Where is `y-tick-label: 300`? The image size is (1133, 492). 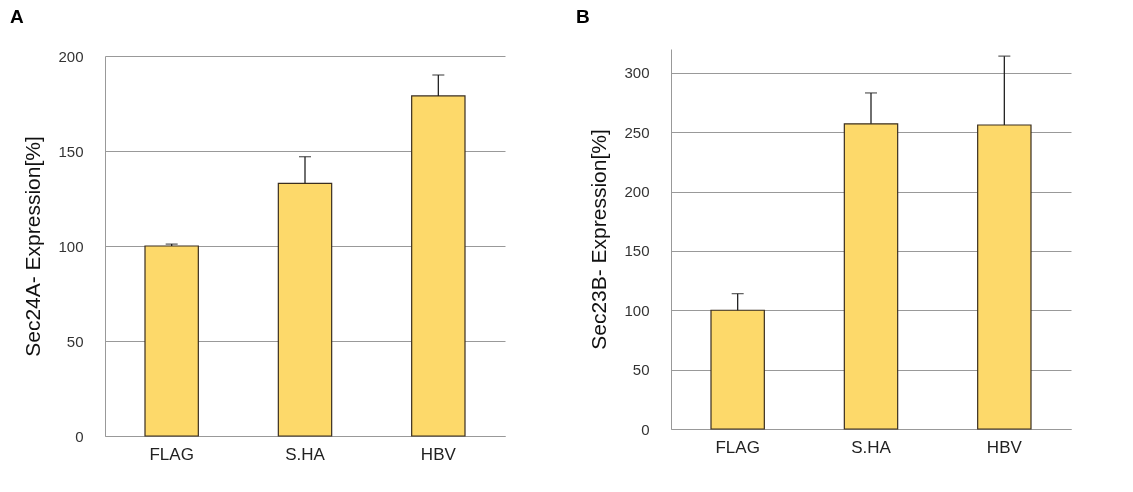
y-tick-label: 300 is located at coordinates (637, 73).